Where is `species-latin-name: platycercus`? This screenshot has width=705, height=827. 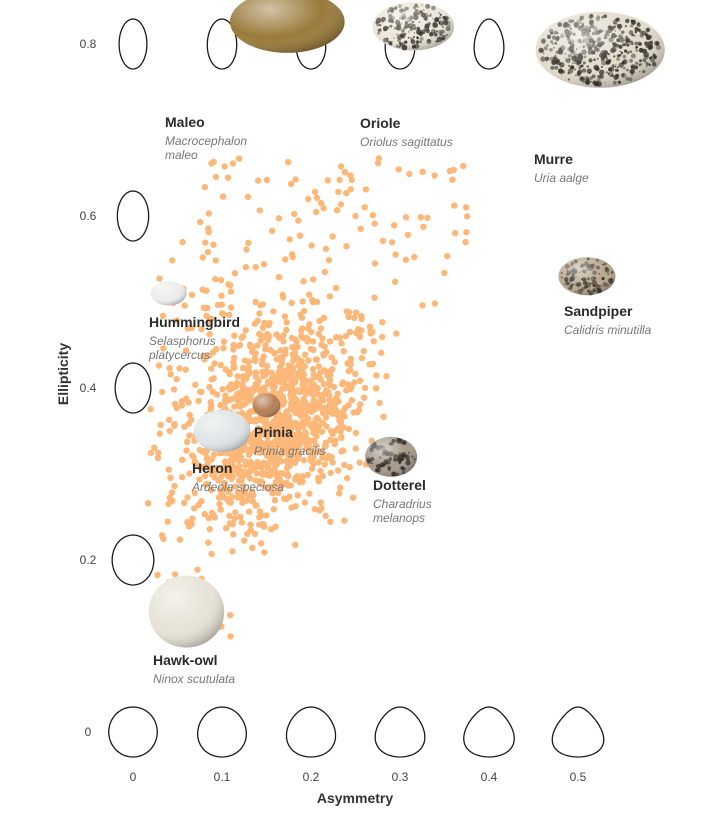
species-latin-name: platycercus is located at coordinates (179, 355).